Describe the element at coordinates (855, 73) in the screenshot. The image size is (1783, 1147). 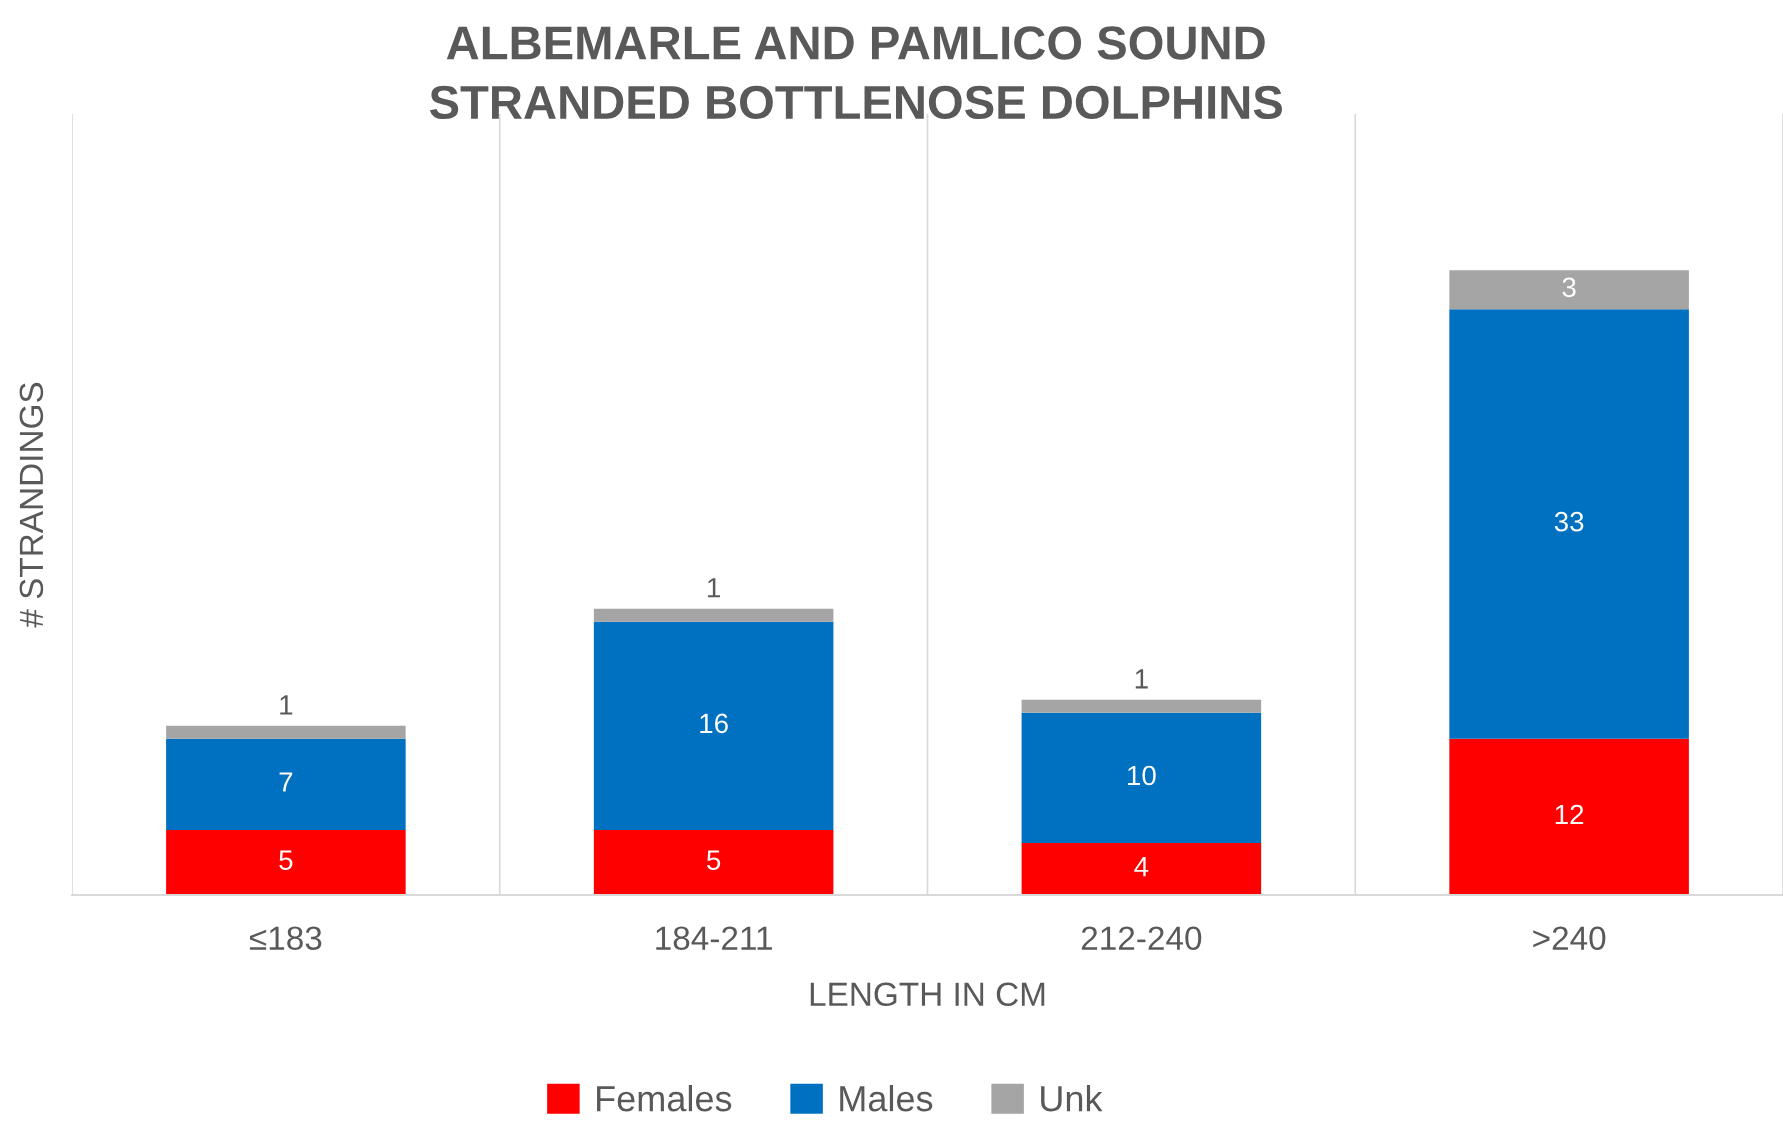
I see `chart-title: ALBEMARLE AND PAMLICO SOUND STRANDED BOTTLENOSE DOLPHINS` at that location.